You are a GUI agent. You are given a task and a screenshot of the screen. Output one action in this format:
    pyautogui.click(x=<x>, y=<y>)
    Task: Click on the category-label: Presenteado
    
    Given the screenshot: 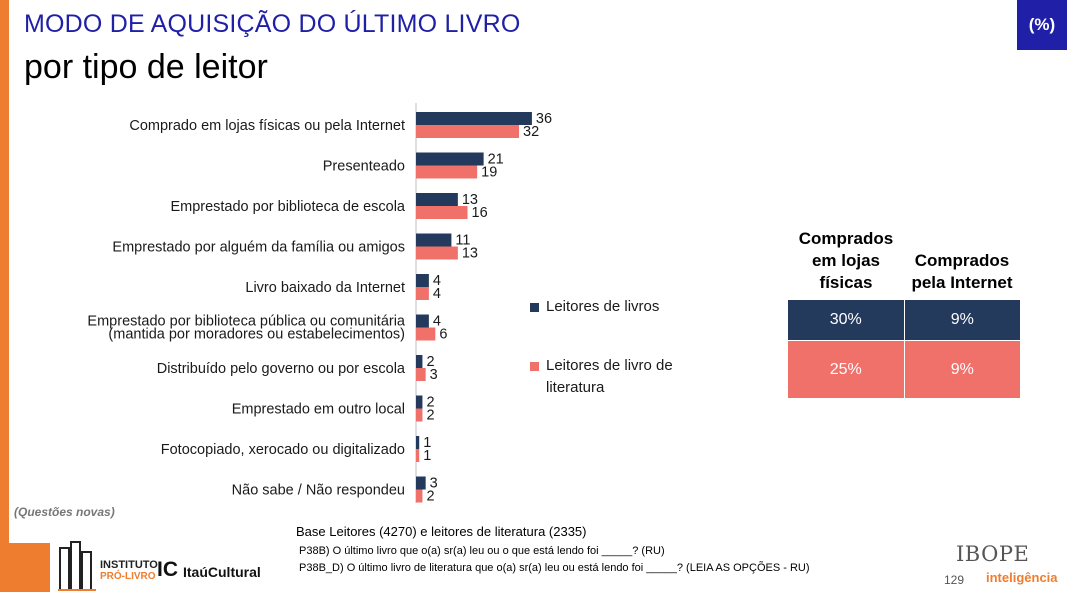 What is the action you would take?
    pyautogui.click(x=364, y=167)
    